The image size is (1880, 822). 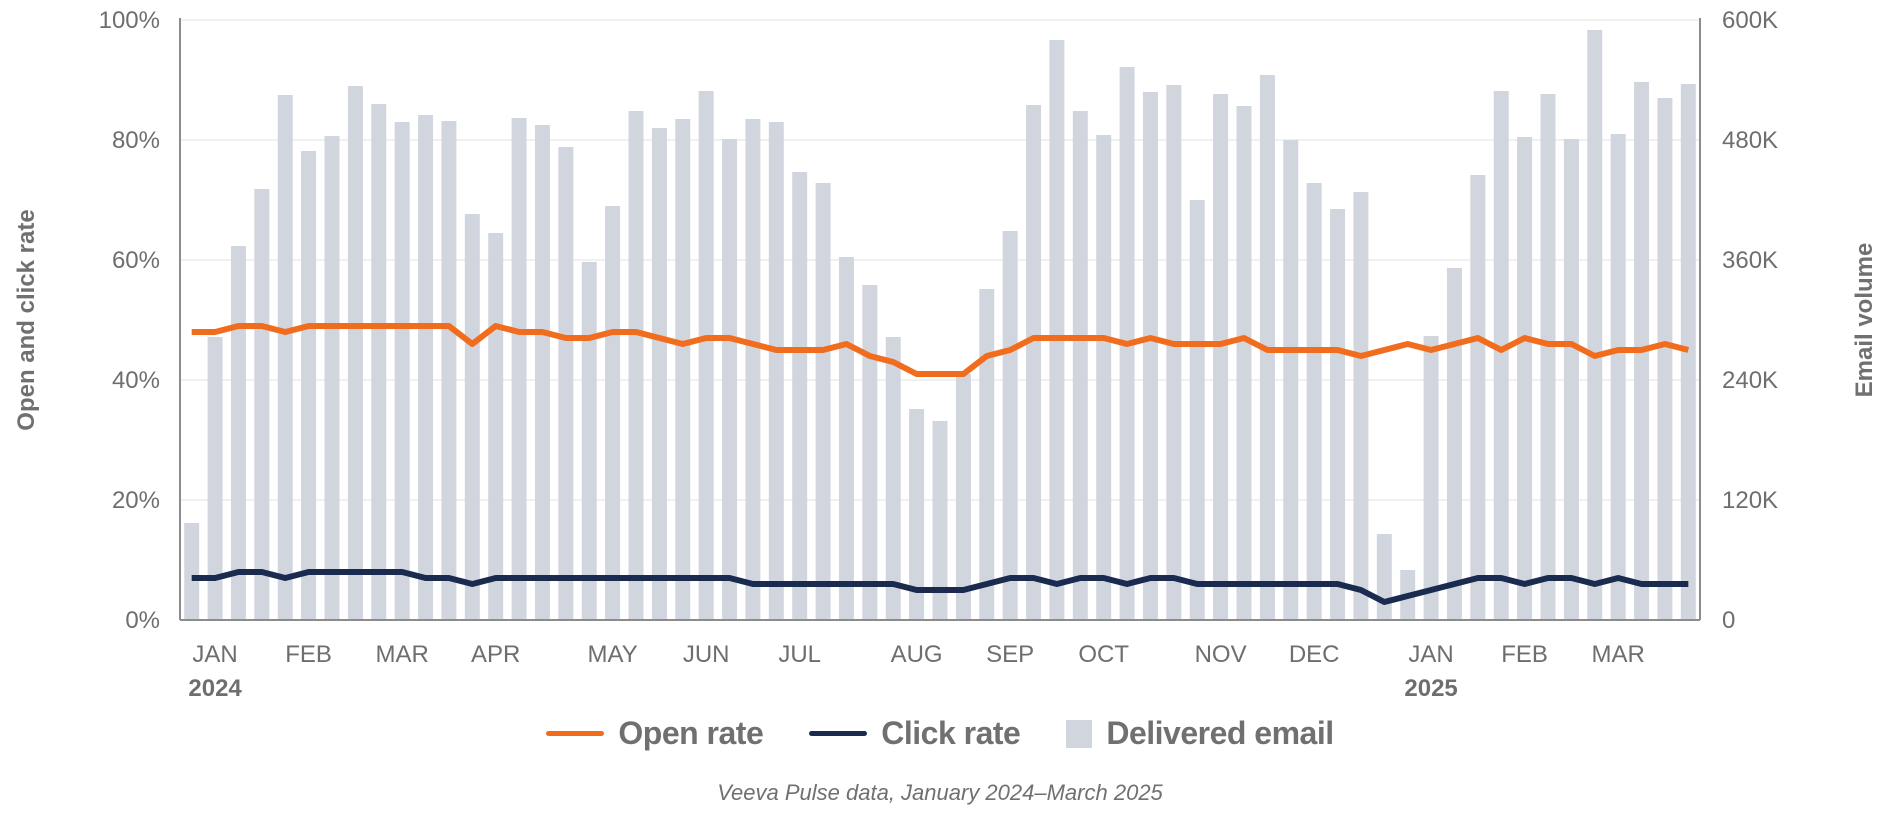 I want to click on legend-item-delivered-email: Delivered email, so click(x=1200, y=733).